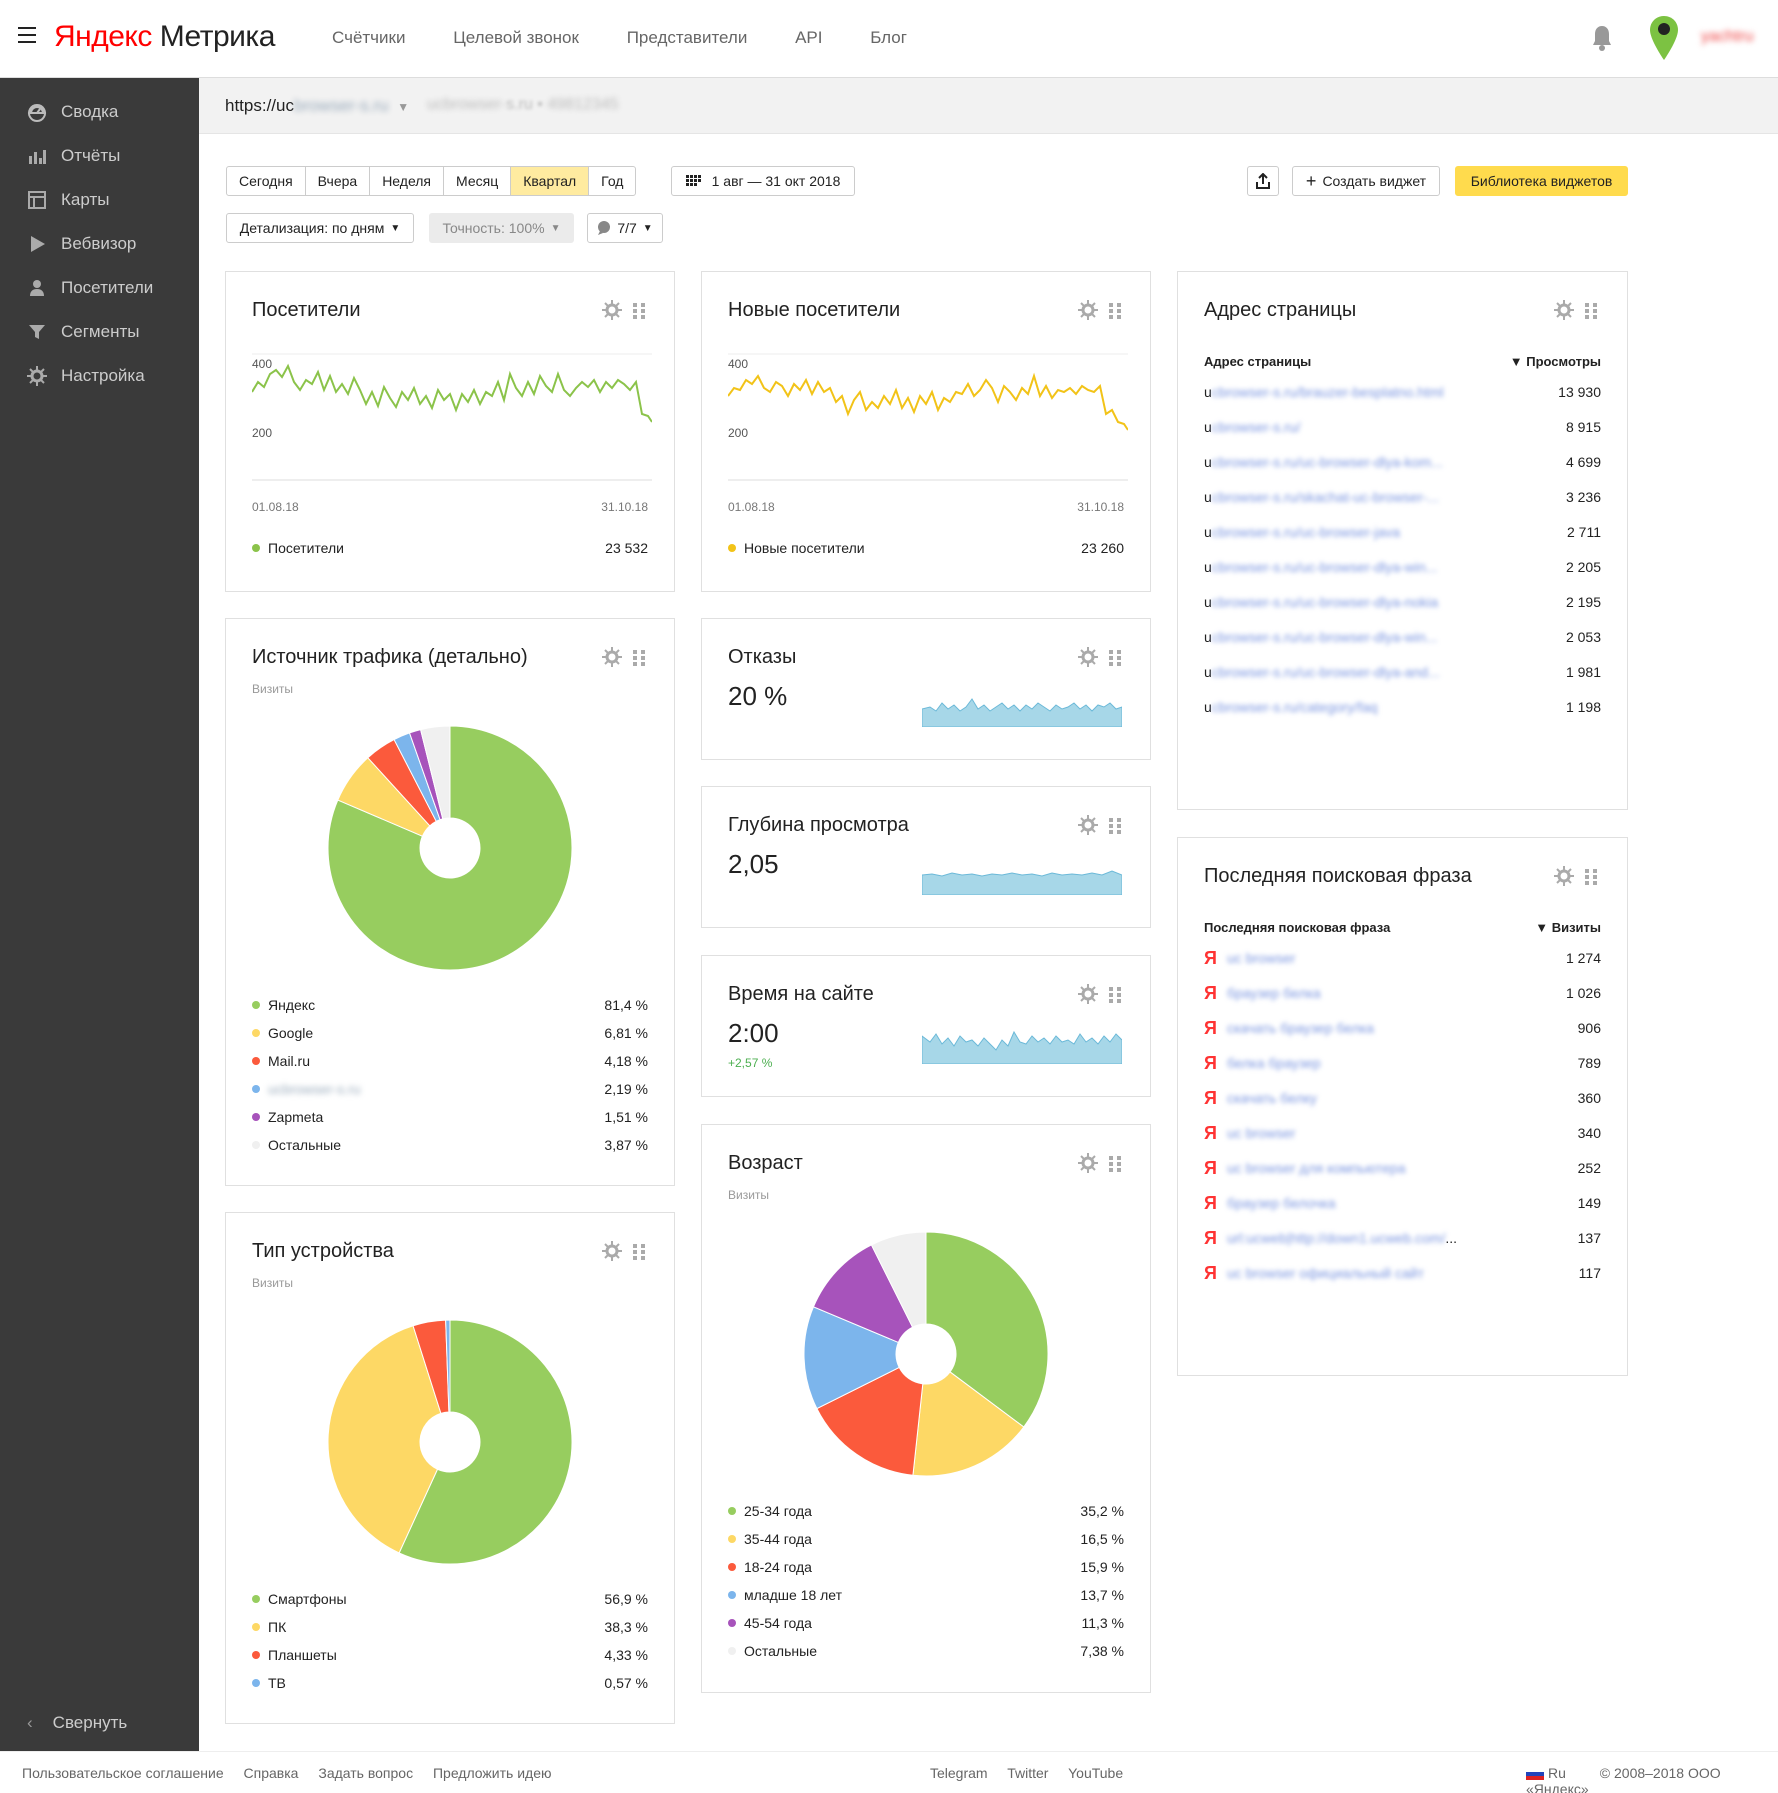 The width and height of the screenshot is (1778, 1793). I want to click on legend-row: Остальные 3,87 %, so click(450, 1145).